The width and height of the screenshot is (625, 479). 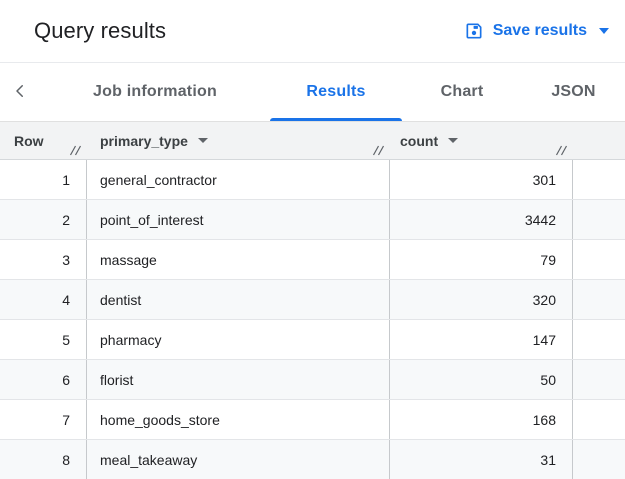 I want to click on save-results-label: Save results, so click(x=539, y=30).